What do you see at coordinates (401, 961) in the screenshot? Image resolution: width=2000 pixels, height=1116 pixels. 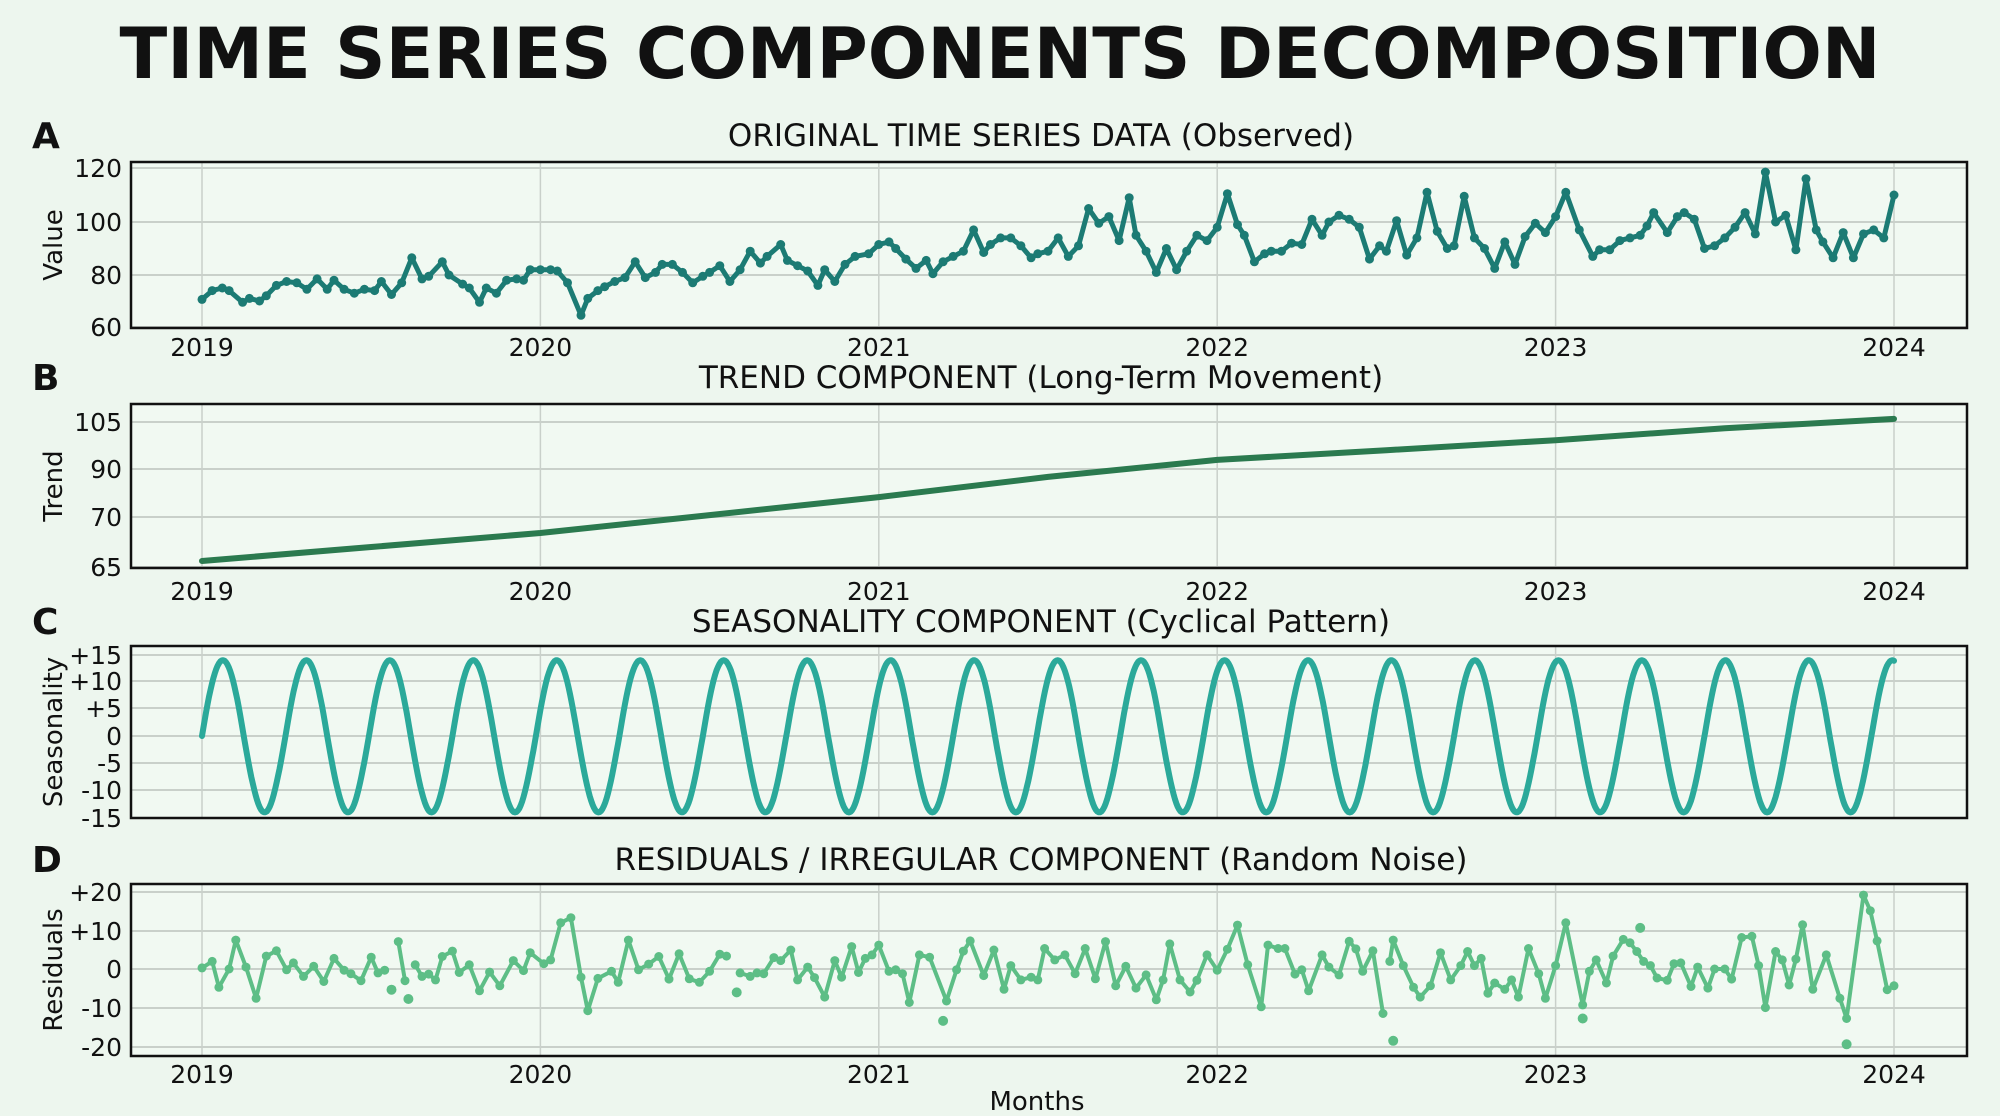 I see `residual-segment` at bounding box center [401, 961].